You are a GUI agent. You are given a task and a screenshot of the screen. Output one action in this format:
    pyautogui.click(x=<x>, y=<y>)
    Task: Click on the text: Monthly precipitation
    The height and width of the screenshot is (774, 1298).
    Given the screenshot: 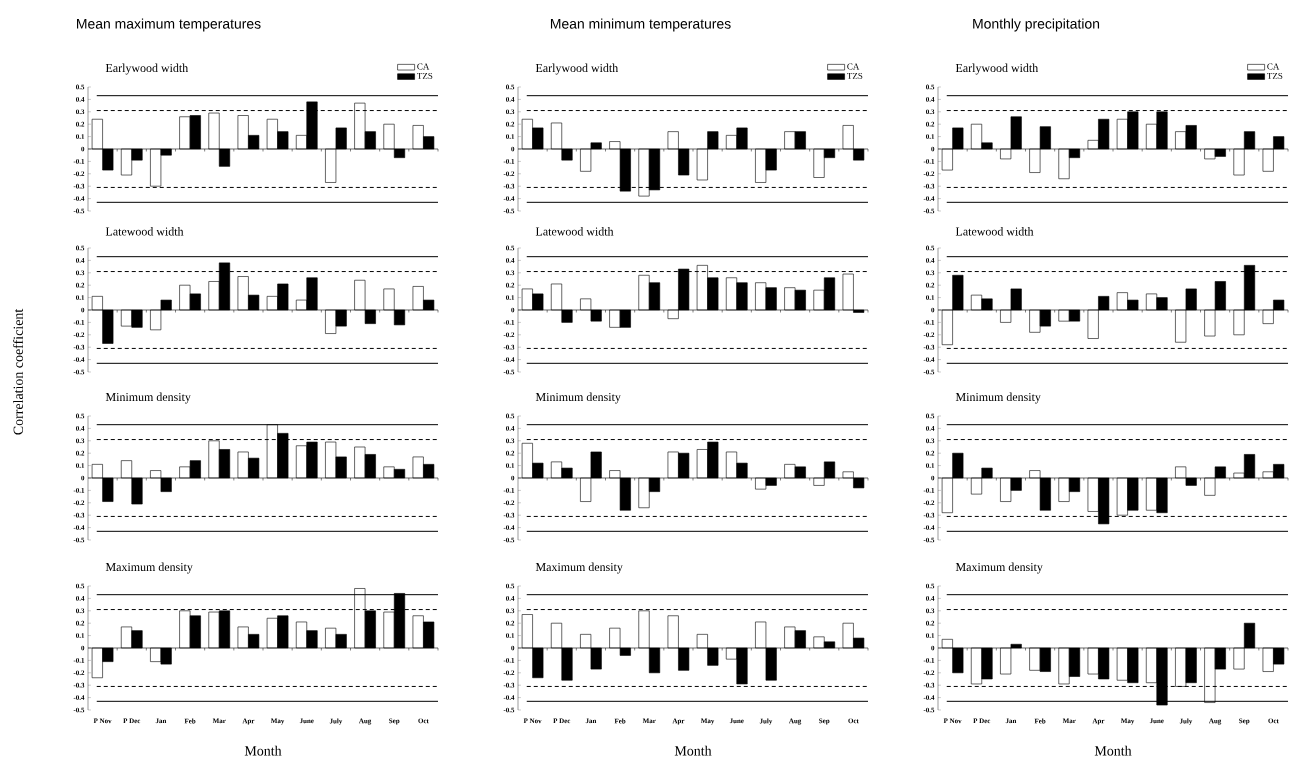 What is the action you would take?
    pyautogui.click(x=1036, y=25)
    